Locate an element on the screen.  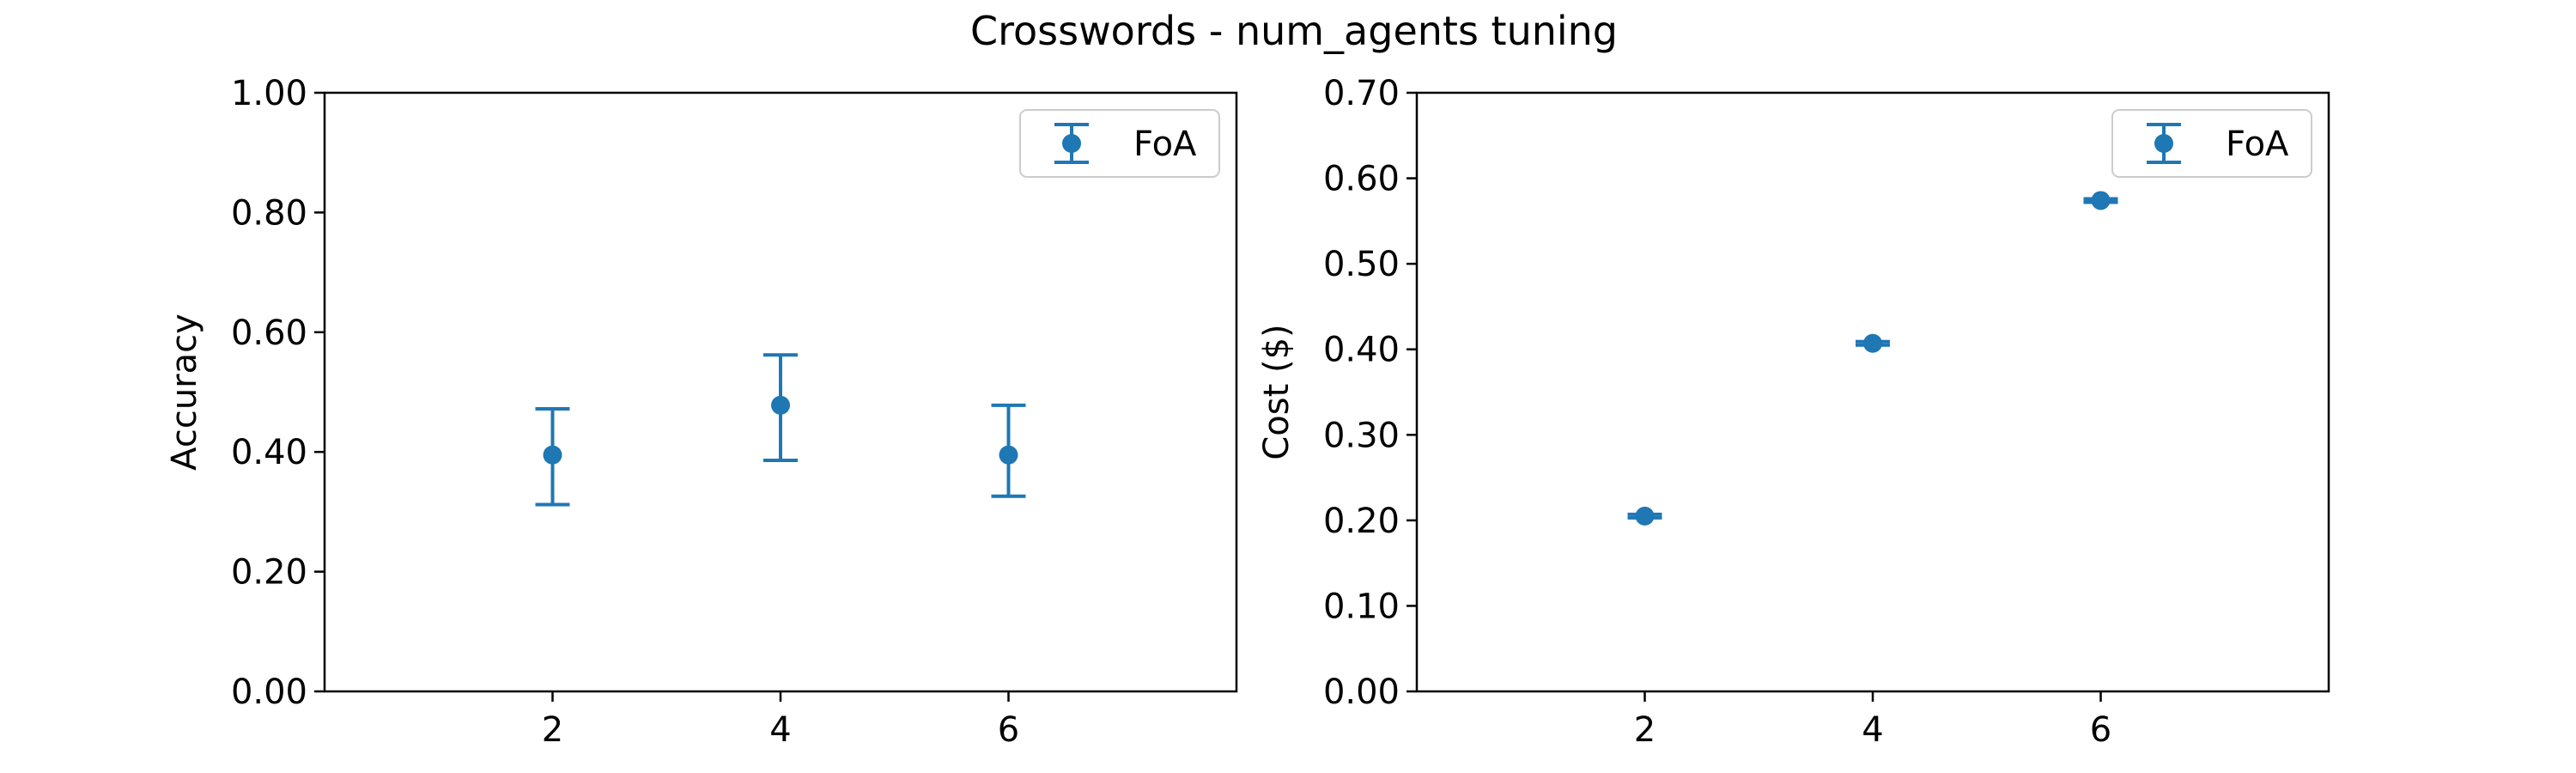
y-tick-label: 1.00 is located at coordinates (269, 93).